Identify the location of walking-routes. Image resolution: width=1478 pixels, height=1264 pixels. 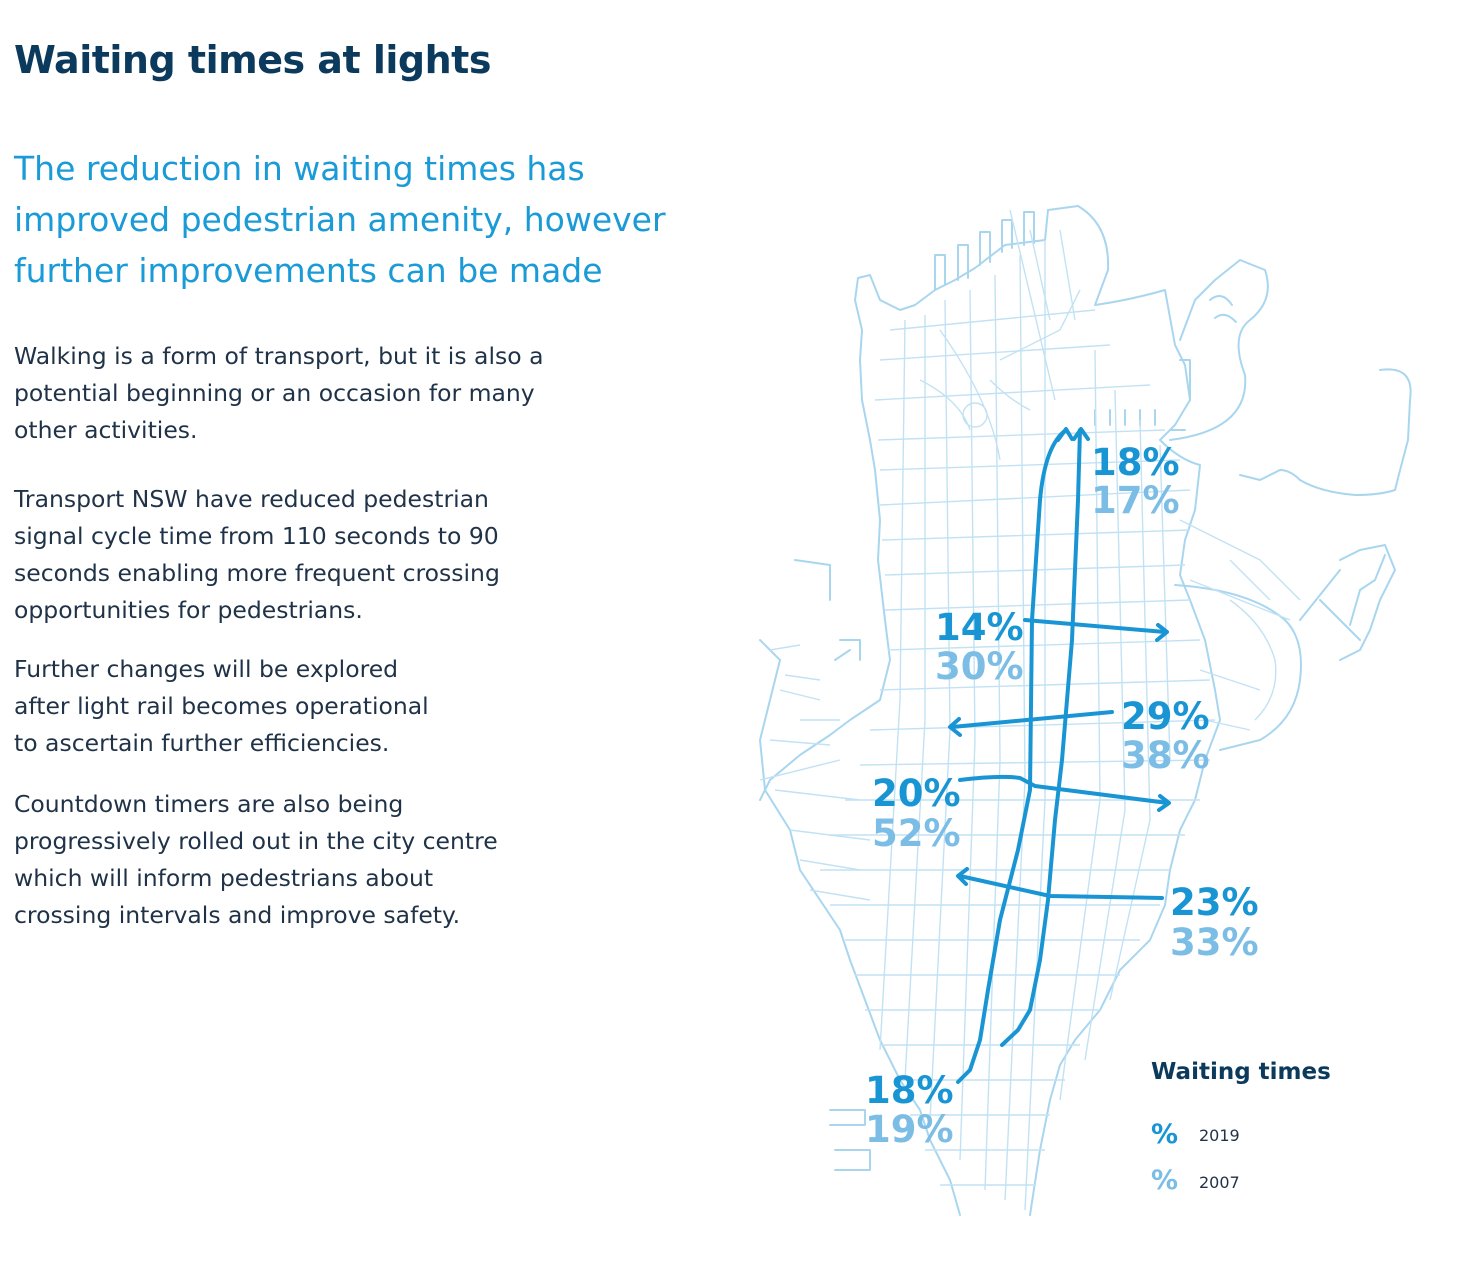
(1060, 756).